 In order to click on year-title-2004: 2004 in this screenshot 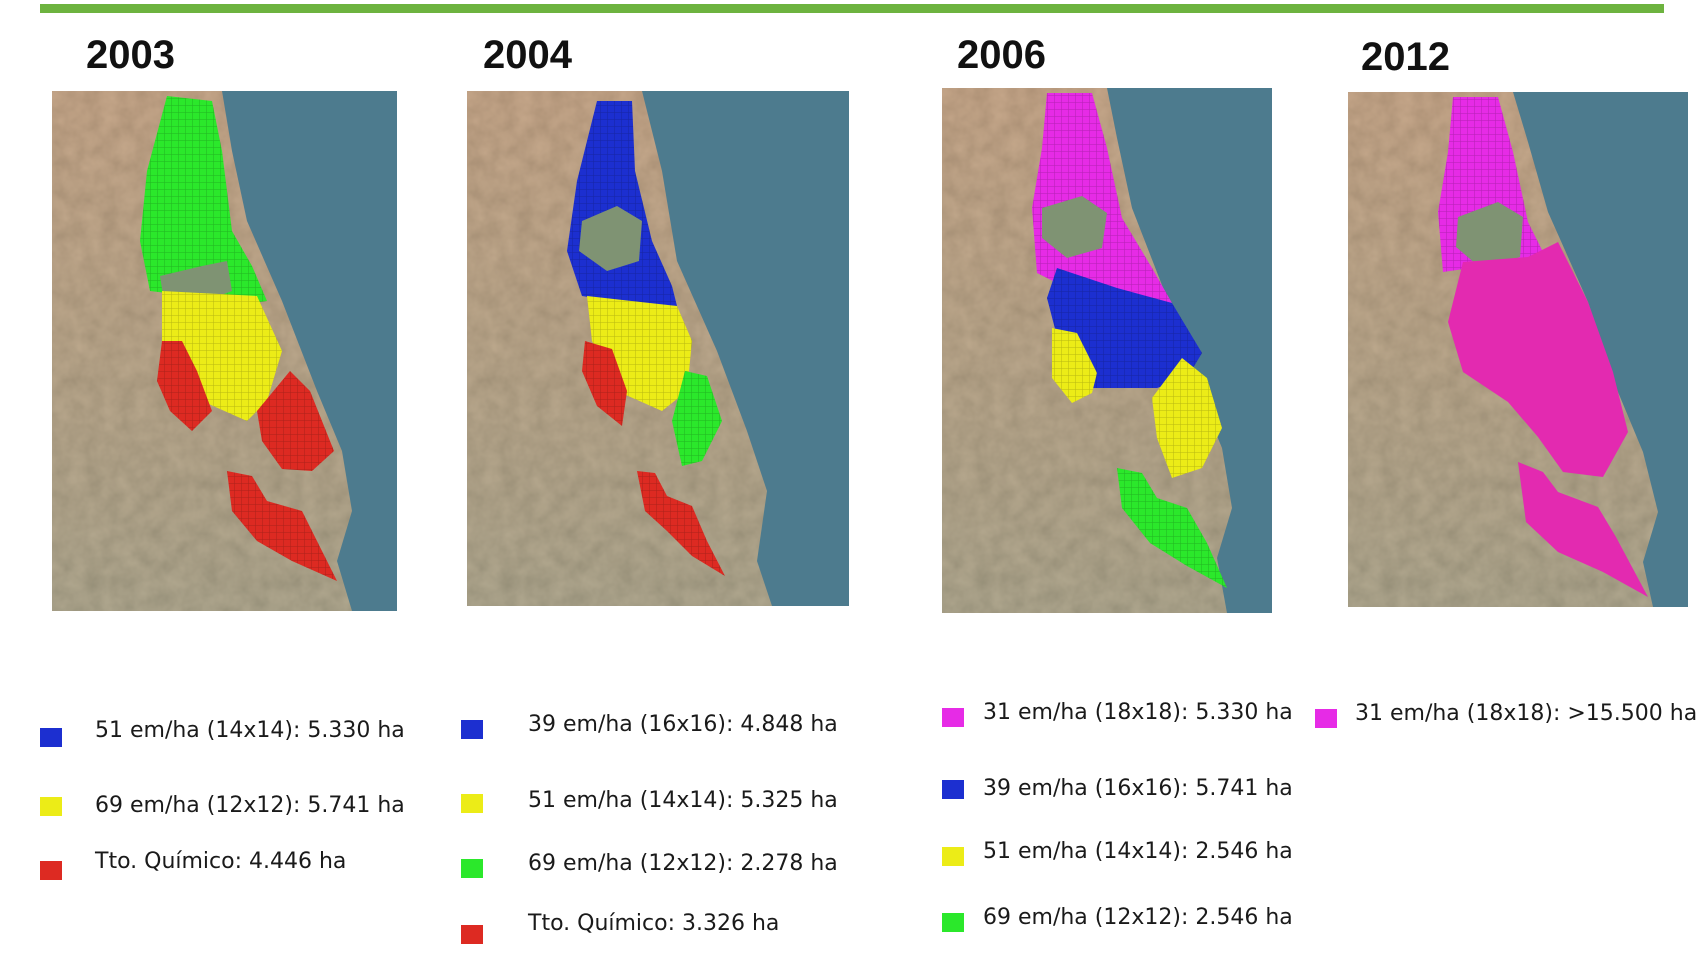, I will do `click(527, 55)`.